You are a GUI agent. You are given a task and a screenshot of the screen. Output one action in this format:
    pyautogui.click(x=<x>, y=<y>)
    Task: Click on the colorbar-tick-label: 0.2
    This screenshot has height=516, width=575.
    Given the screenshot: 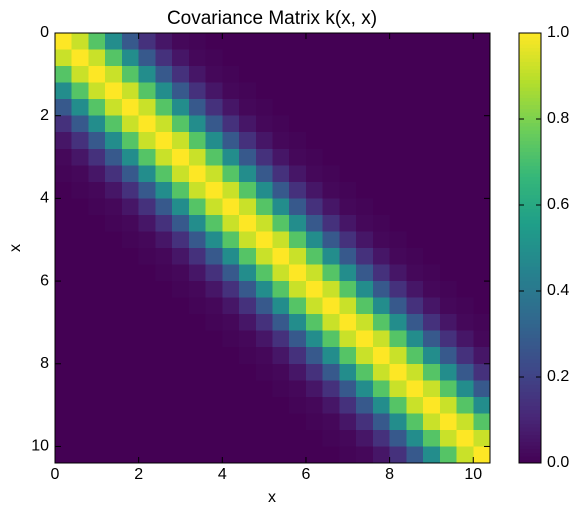 What is the action you would take?
    pyautogui.click(x=558, y=376)
    